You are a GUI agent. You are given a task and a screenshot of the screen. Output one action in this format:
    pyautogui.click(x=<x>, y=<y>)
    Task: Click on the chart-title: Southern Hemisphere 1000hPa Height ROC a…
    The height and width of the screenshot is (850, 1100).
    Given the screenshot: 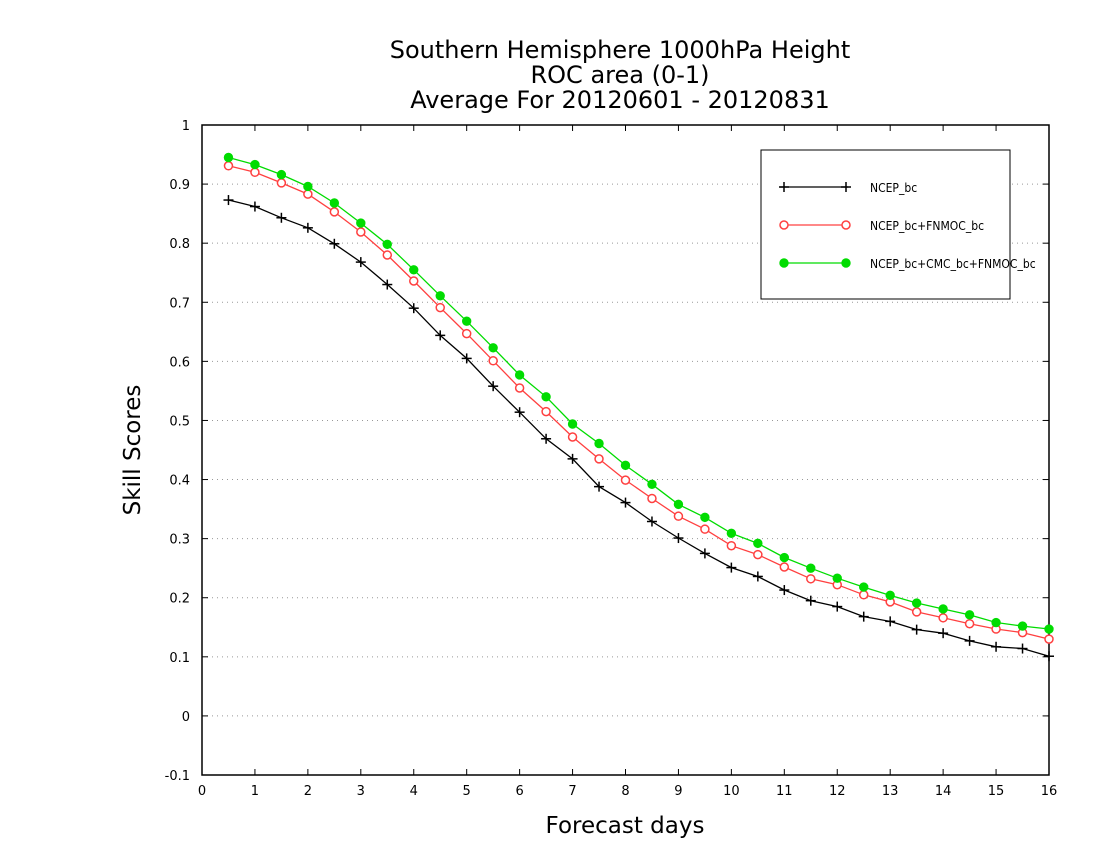 What is the action you would take?
    pyautogui.click(x=620, y=75)
    